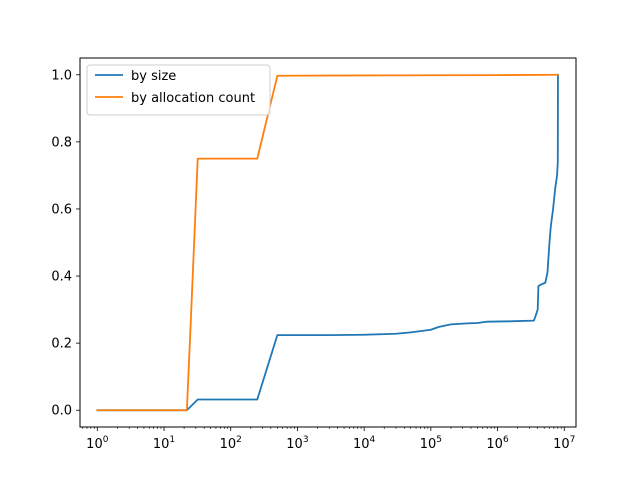 The width and height of the screenshot is (640, 480). What do you see at coordinates (61, 411) in the screenshot?
I see `y-tick-label: 0.0` at bounding box center [61, 411].